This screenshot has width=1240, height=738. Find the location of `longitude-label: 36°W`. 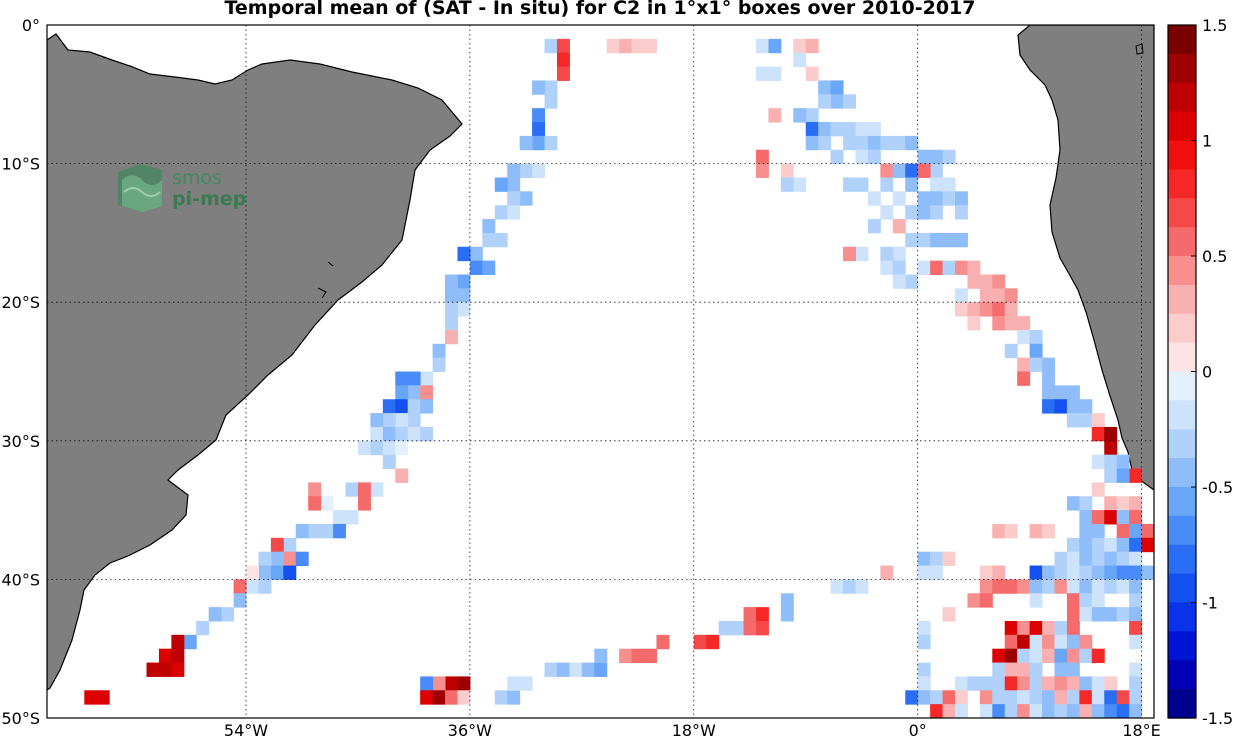

longitude-label: 36°W is located at coordinates (470, 729).